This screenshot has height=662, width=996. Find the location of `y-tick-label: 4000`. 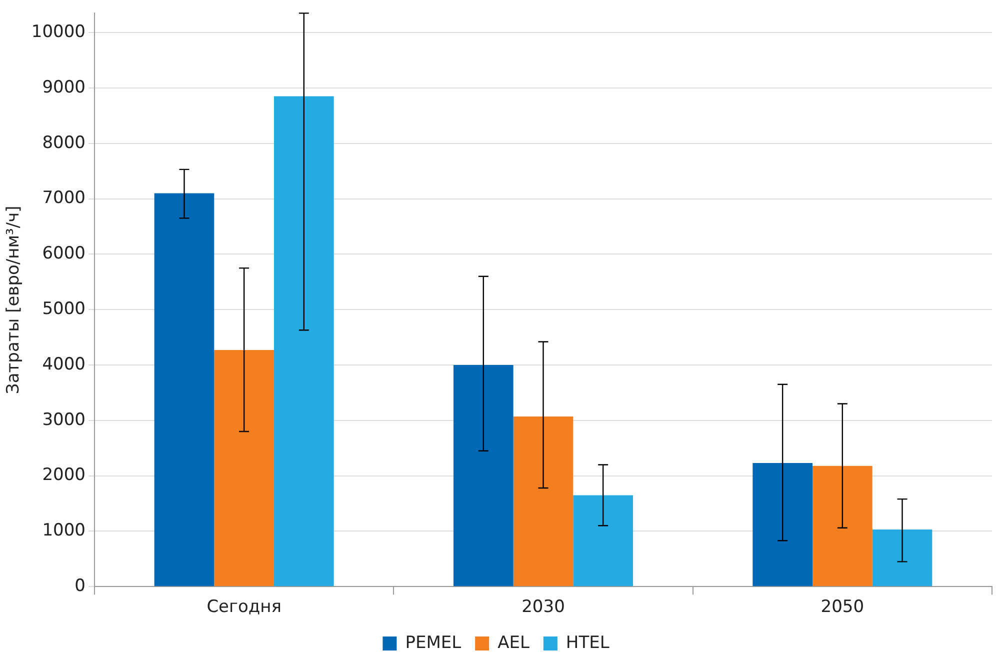

y-tick-label: 4000 is located at coordinates (64, 364).